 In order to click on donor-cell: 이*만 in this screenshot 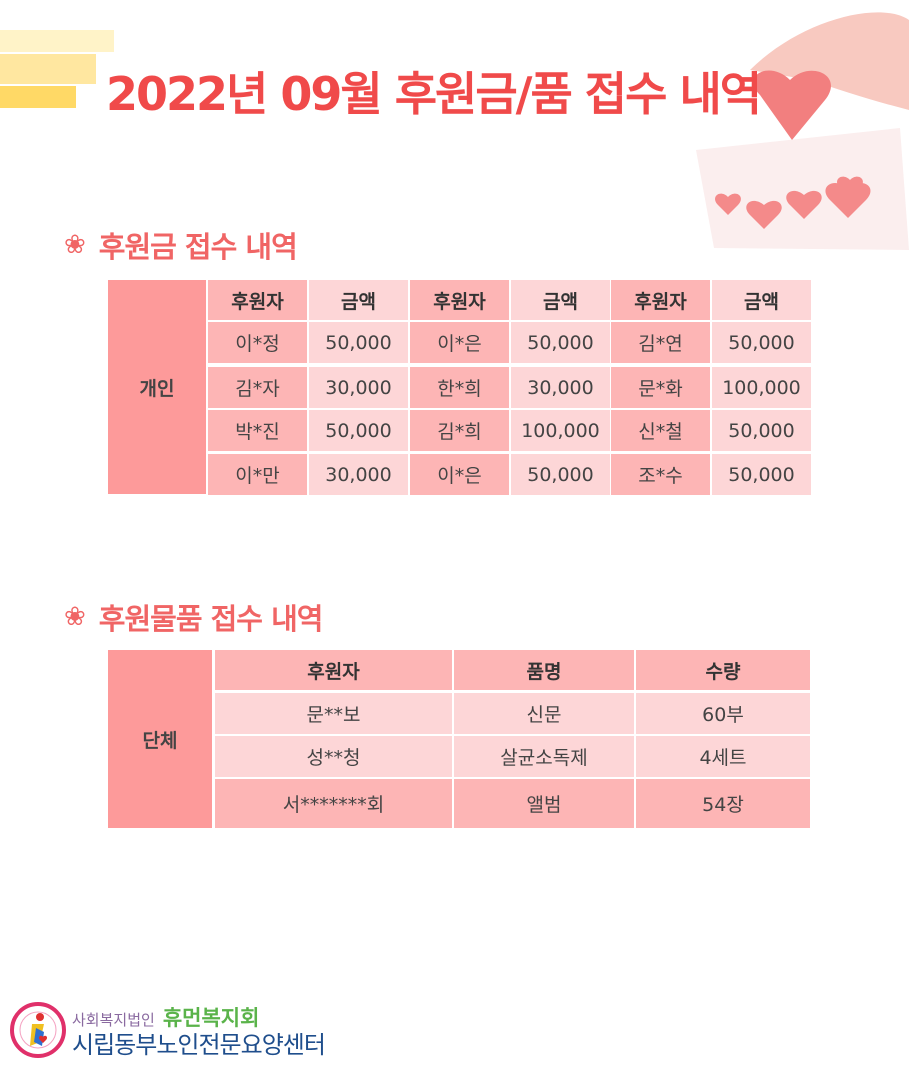, I will do `click(257, 474)`.